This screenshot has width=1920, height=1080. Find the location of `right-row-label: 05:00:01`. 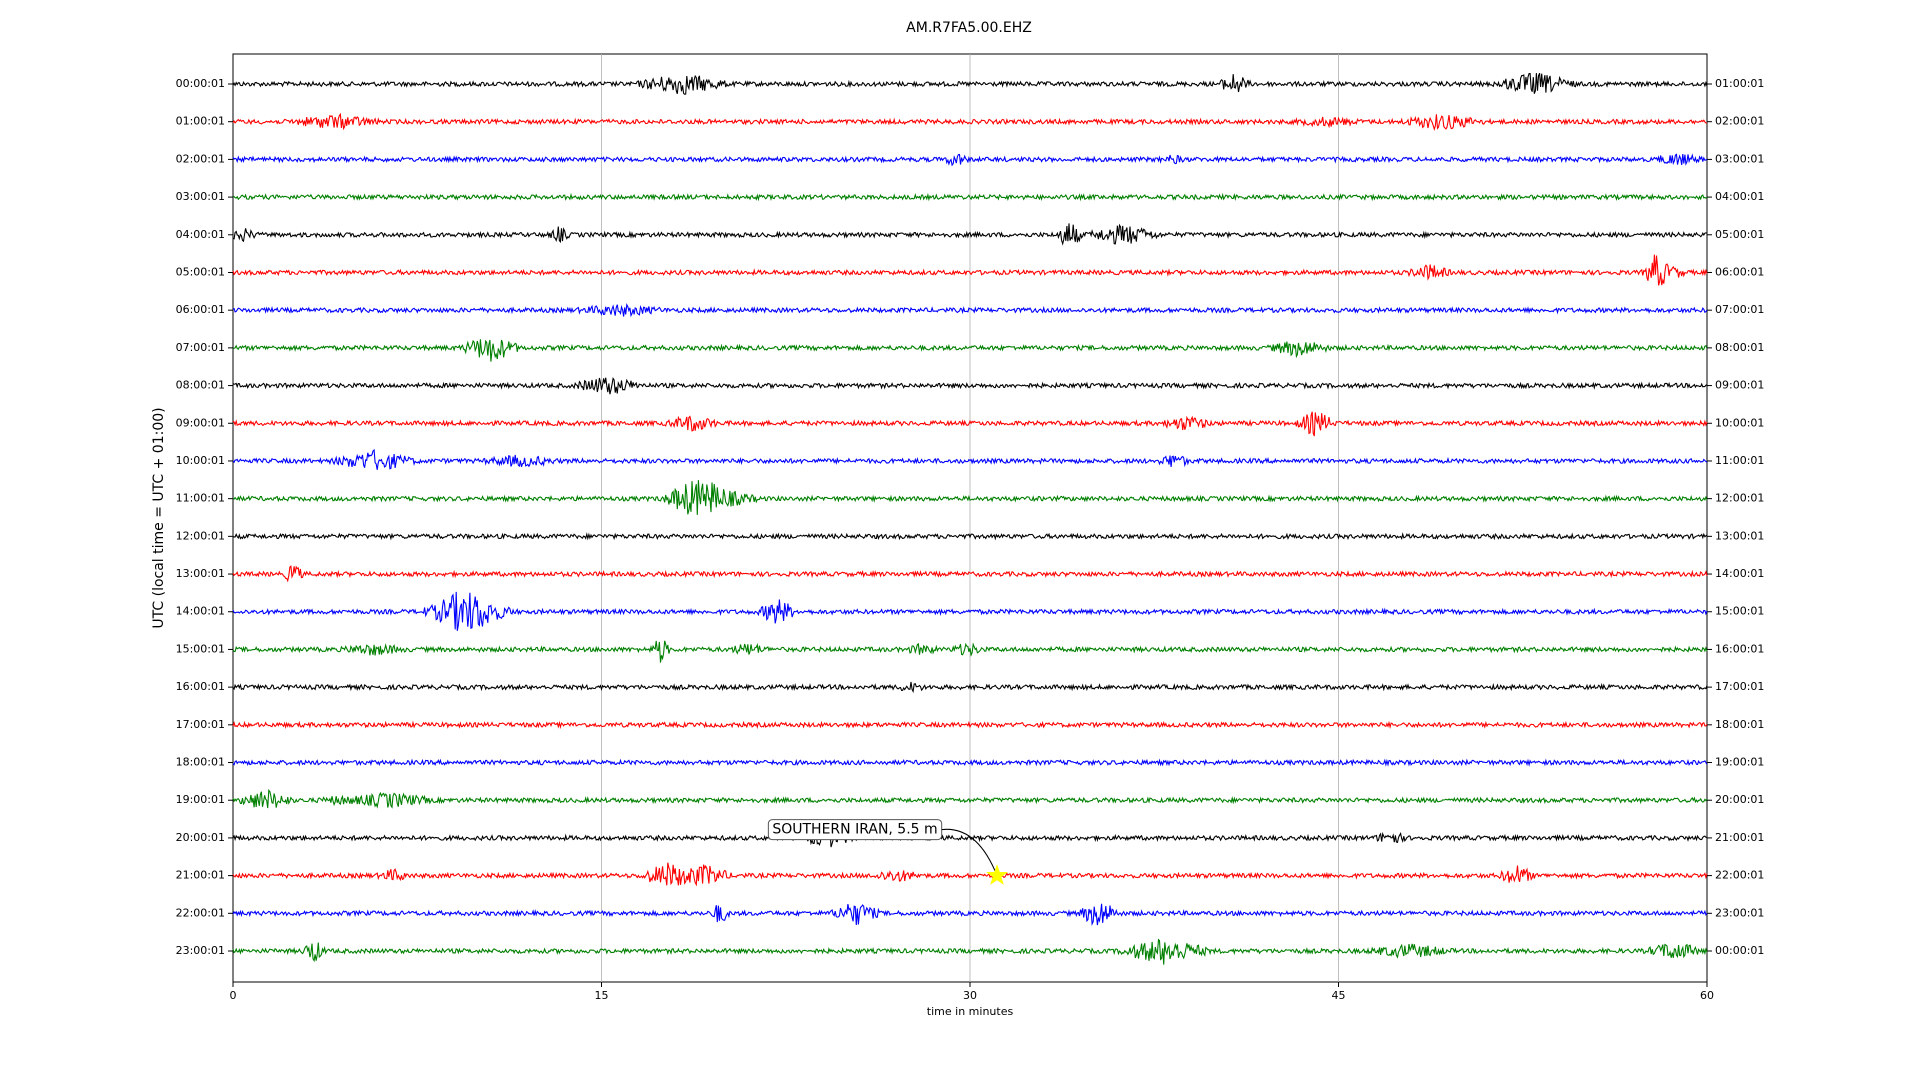

right-row-label: 05:00:01 is located at coordinates (1739, 234).